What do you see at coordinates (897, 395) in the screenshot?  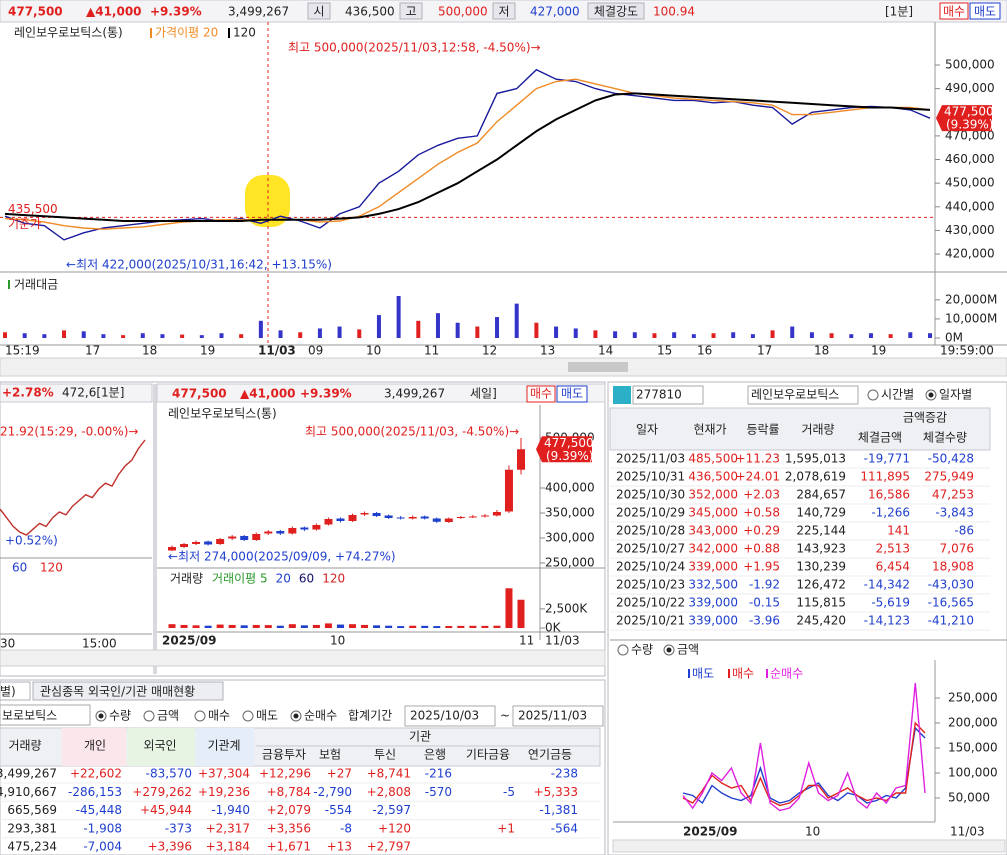 I see `label: 시간별` at bounding box center [897, 395].